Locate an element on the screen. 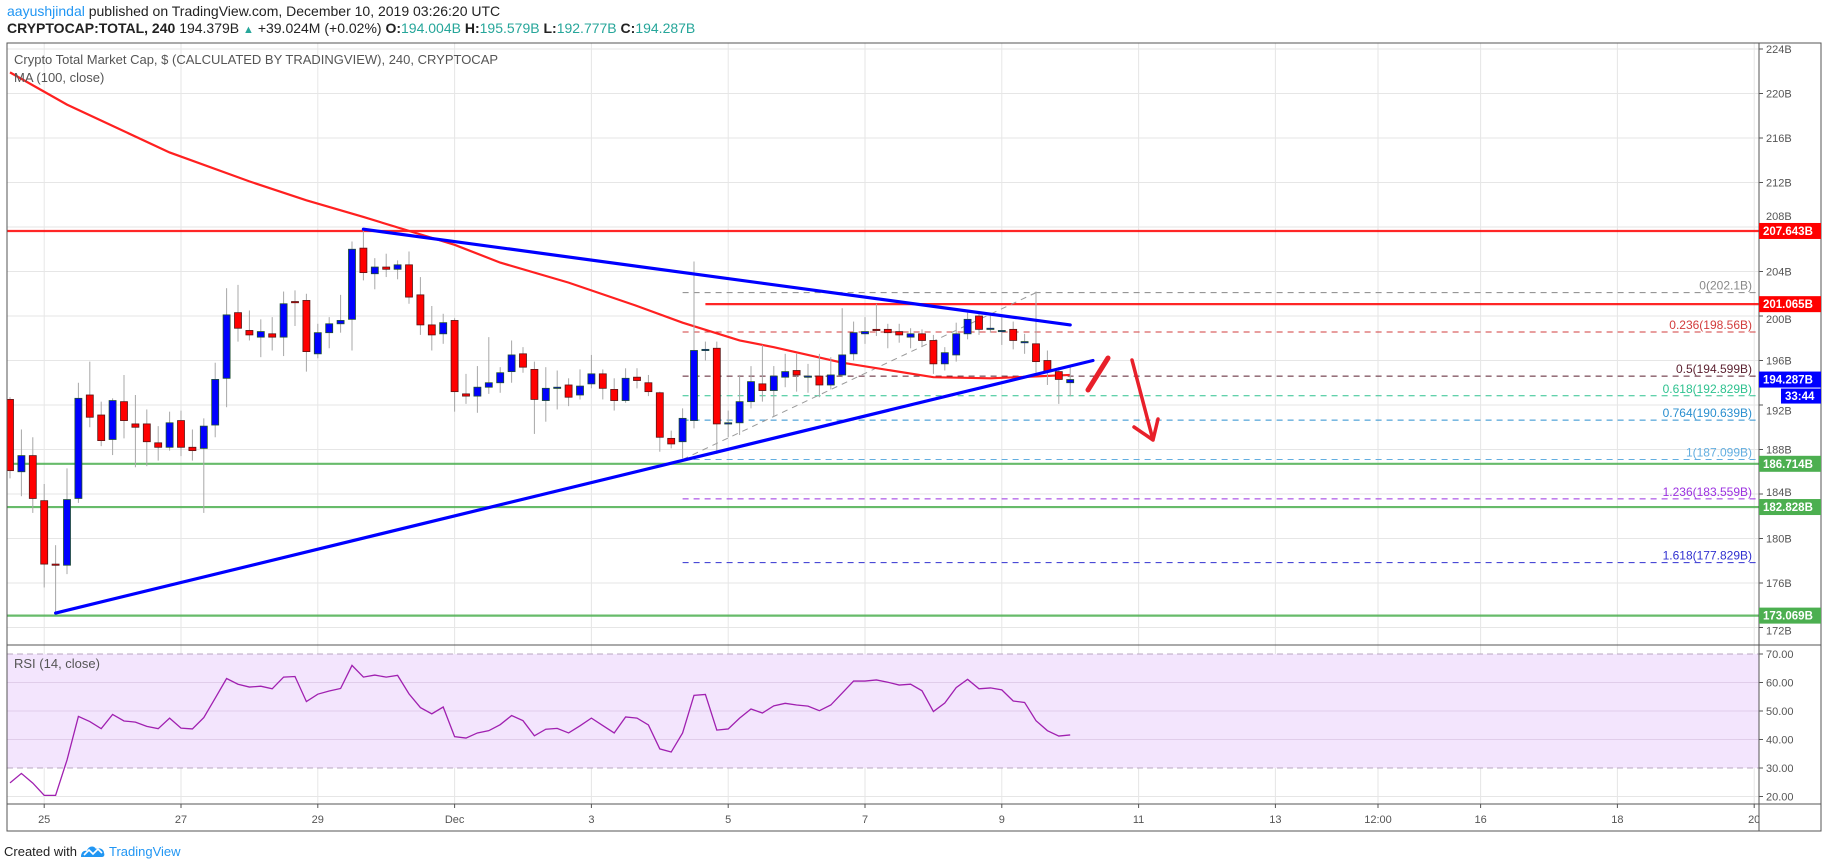 Image resolution: width=1828 pixels, height=868 pixels. low-label: L: is located at coordinates (550, 28).